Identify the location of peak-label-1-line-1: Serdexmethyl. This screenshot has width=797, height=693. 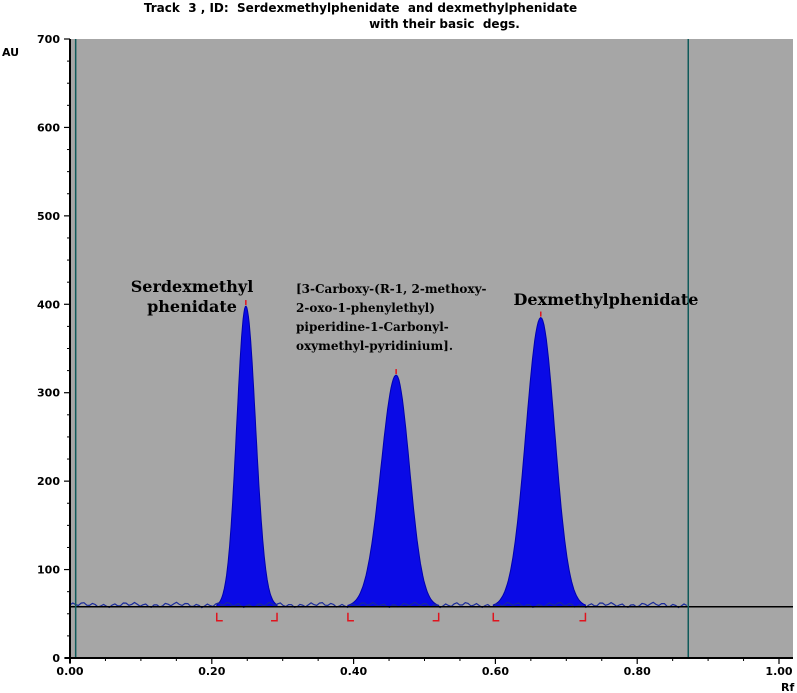
(192, 286).